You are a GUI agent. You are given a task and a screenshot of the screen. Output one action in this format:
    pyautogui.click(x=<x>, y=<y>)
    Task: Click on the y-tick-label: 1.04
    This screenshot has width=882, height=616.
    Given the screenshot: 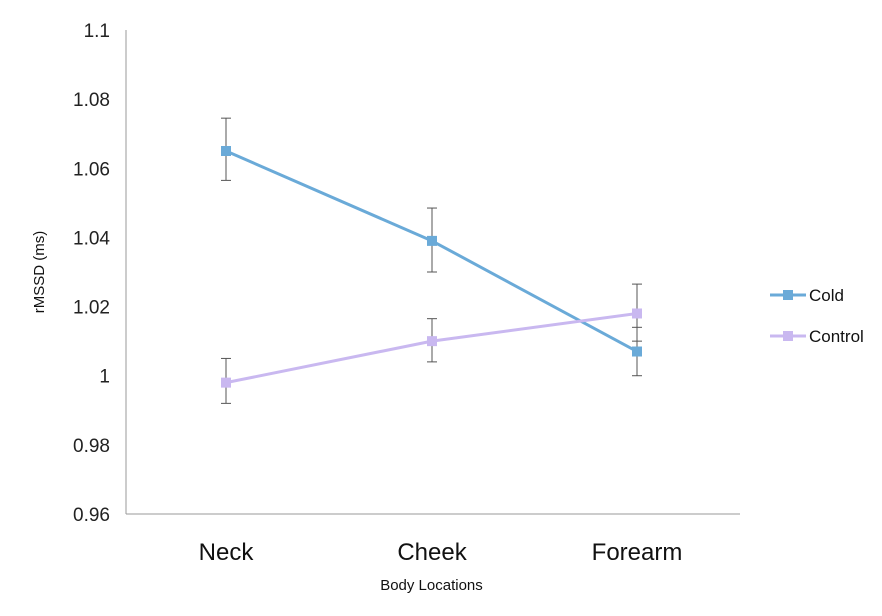 What is the action you would take?
    pyautogui.click(x=91, y=238)
    